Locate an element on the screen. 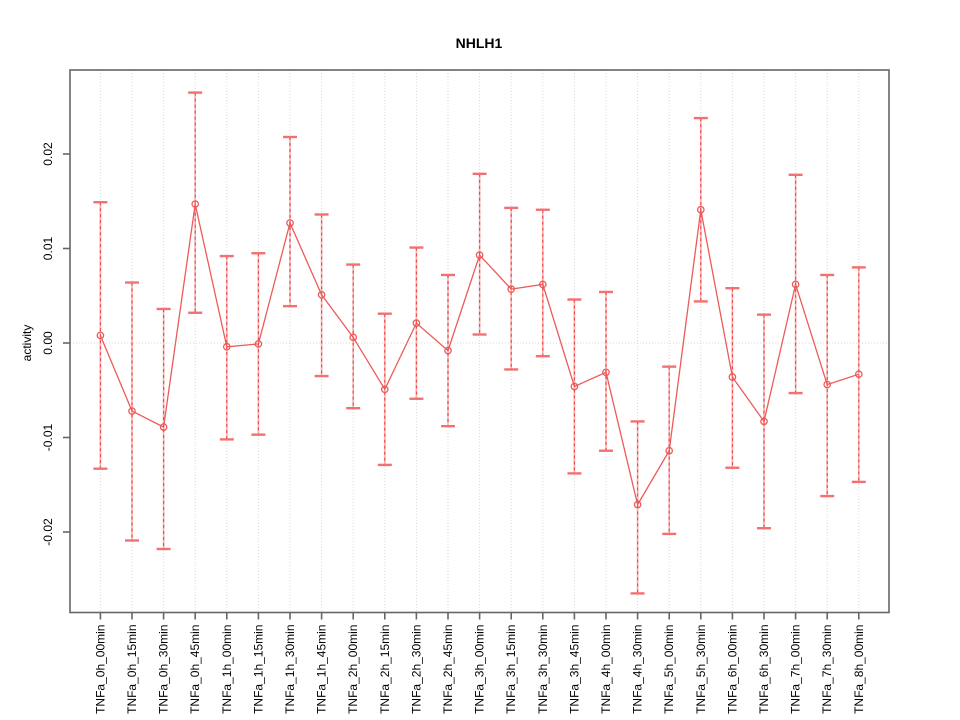  x-tick-label: TNFa_4h_30min is located at coordinates (638, 669).